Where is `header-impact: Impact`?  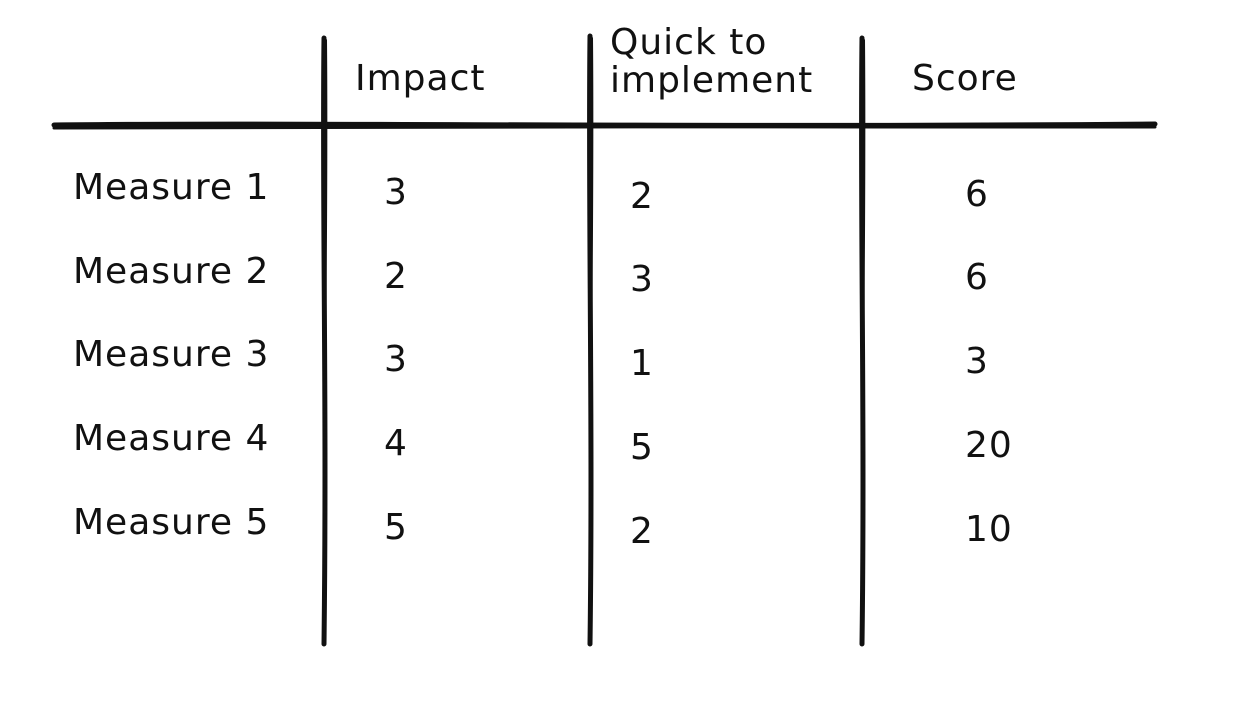 header-impact: Impact is located at coordinates (420, 78).